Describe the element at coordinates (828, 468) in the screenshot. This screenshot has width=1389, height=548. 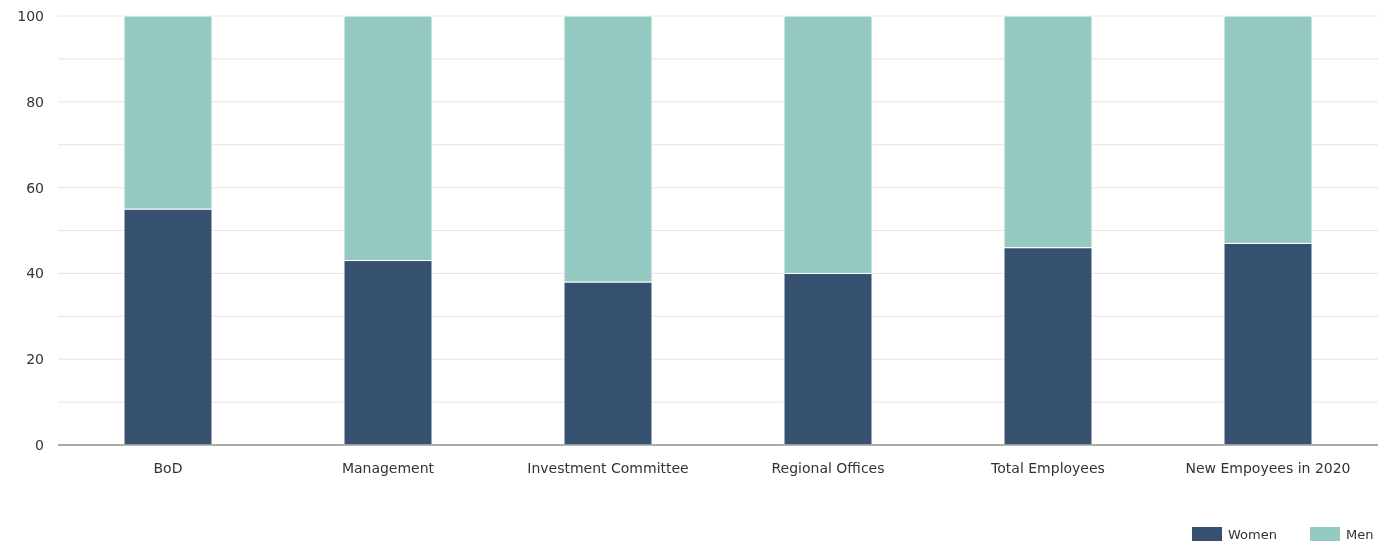
I see `x-tick-label: Regional Offices` at that location.